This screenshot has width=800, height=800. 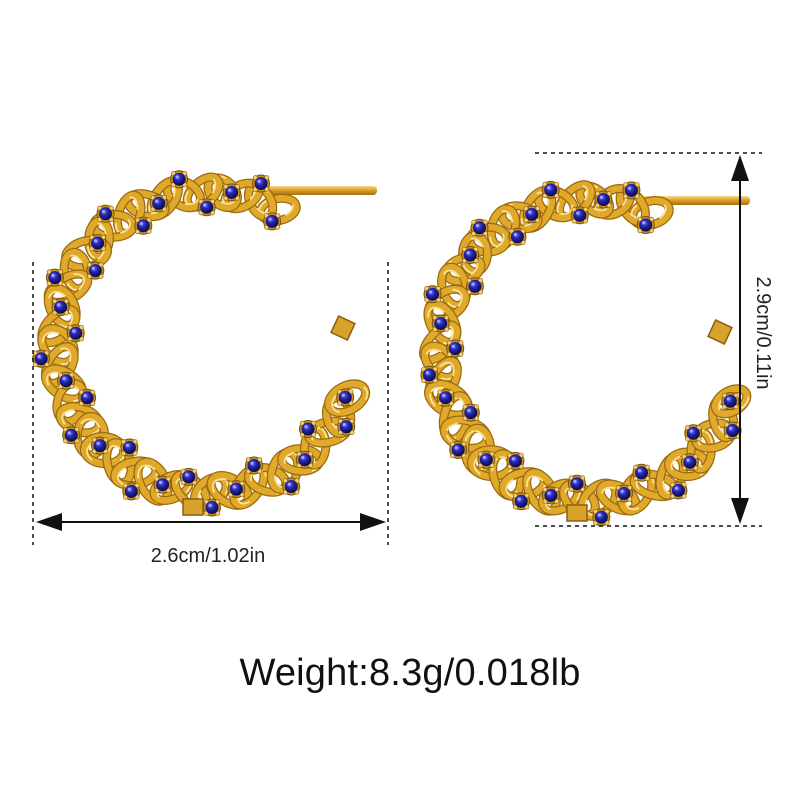 What do you see at coordinates (577, 513) in the screenshot?
I see `right-earring-bottom-cap` at bounding box center [577, 513].